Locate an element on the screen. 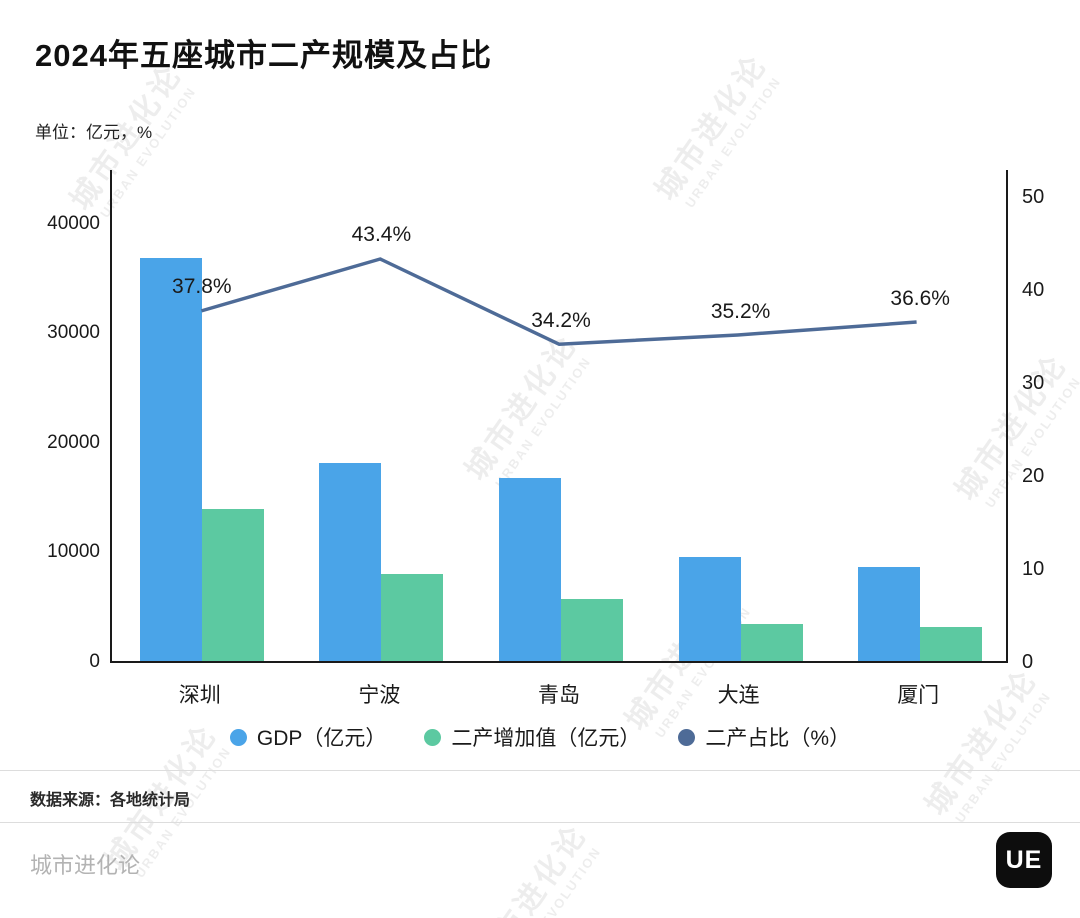 This screenshot has height=918, width=1080. share-line-path is located at coordinates (558, 301).